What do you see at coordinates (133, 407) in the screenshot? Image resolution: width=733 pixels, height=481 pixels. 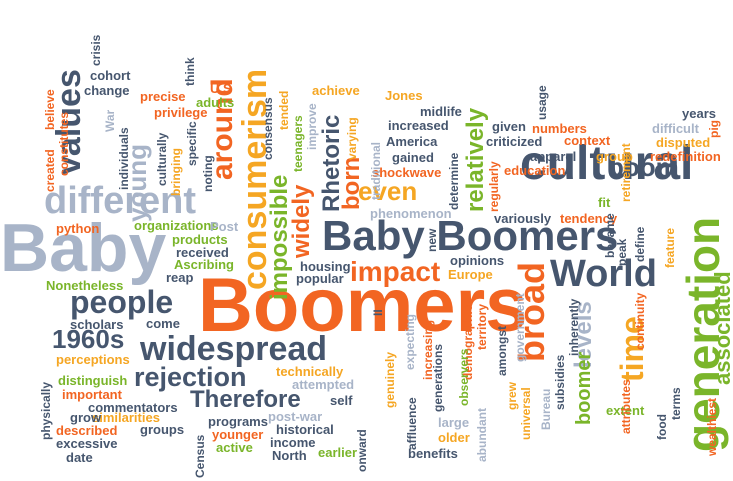 I see `word: commentators` at bounding box center [133, 407].